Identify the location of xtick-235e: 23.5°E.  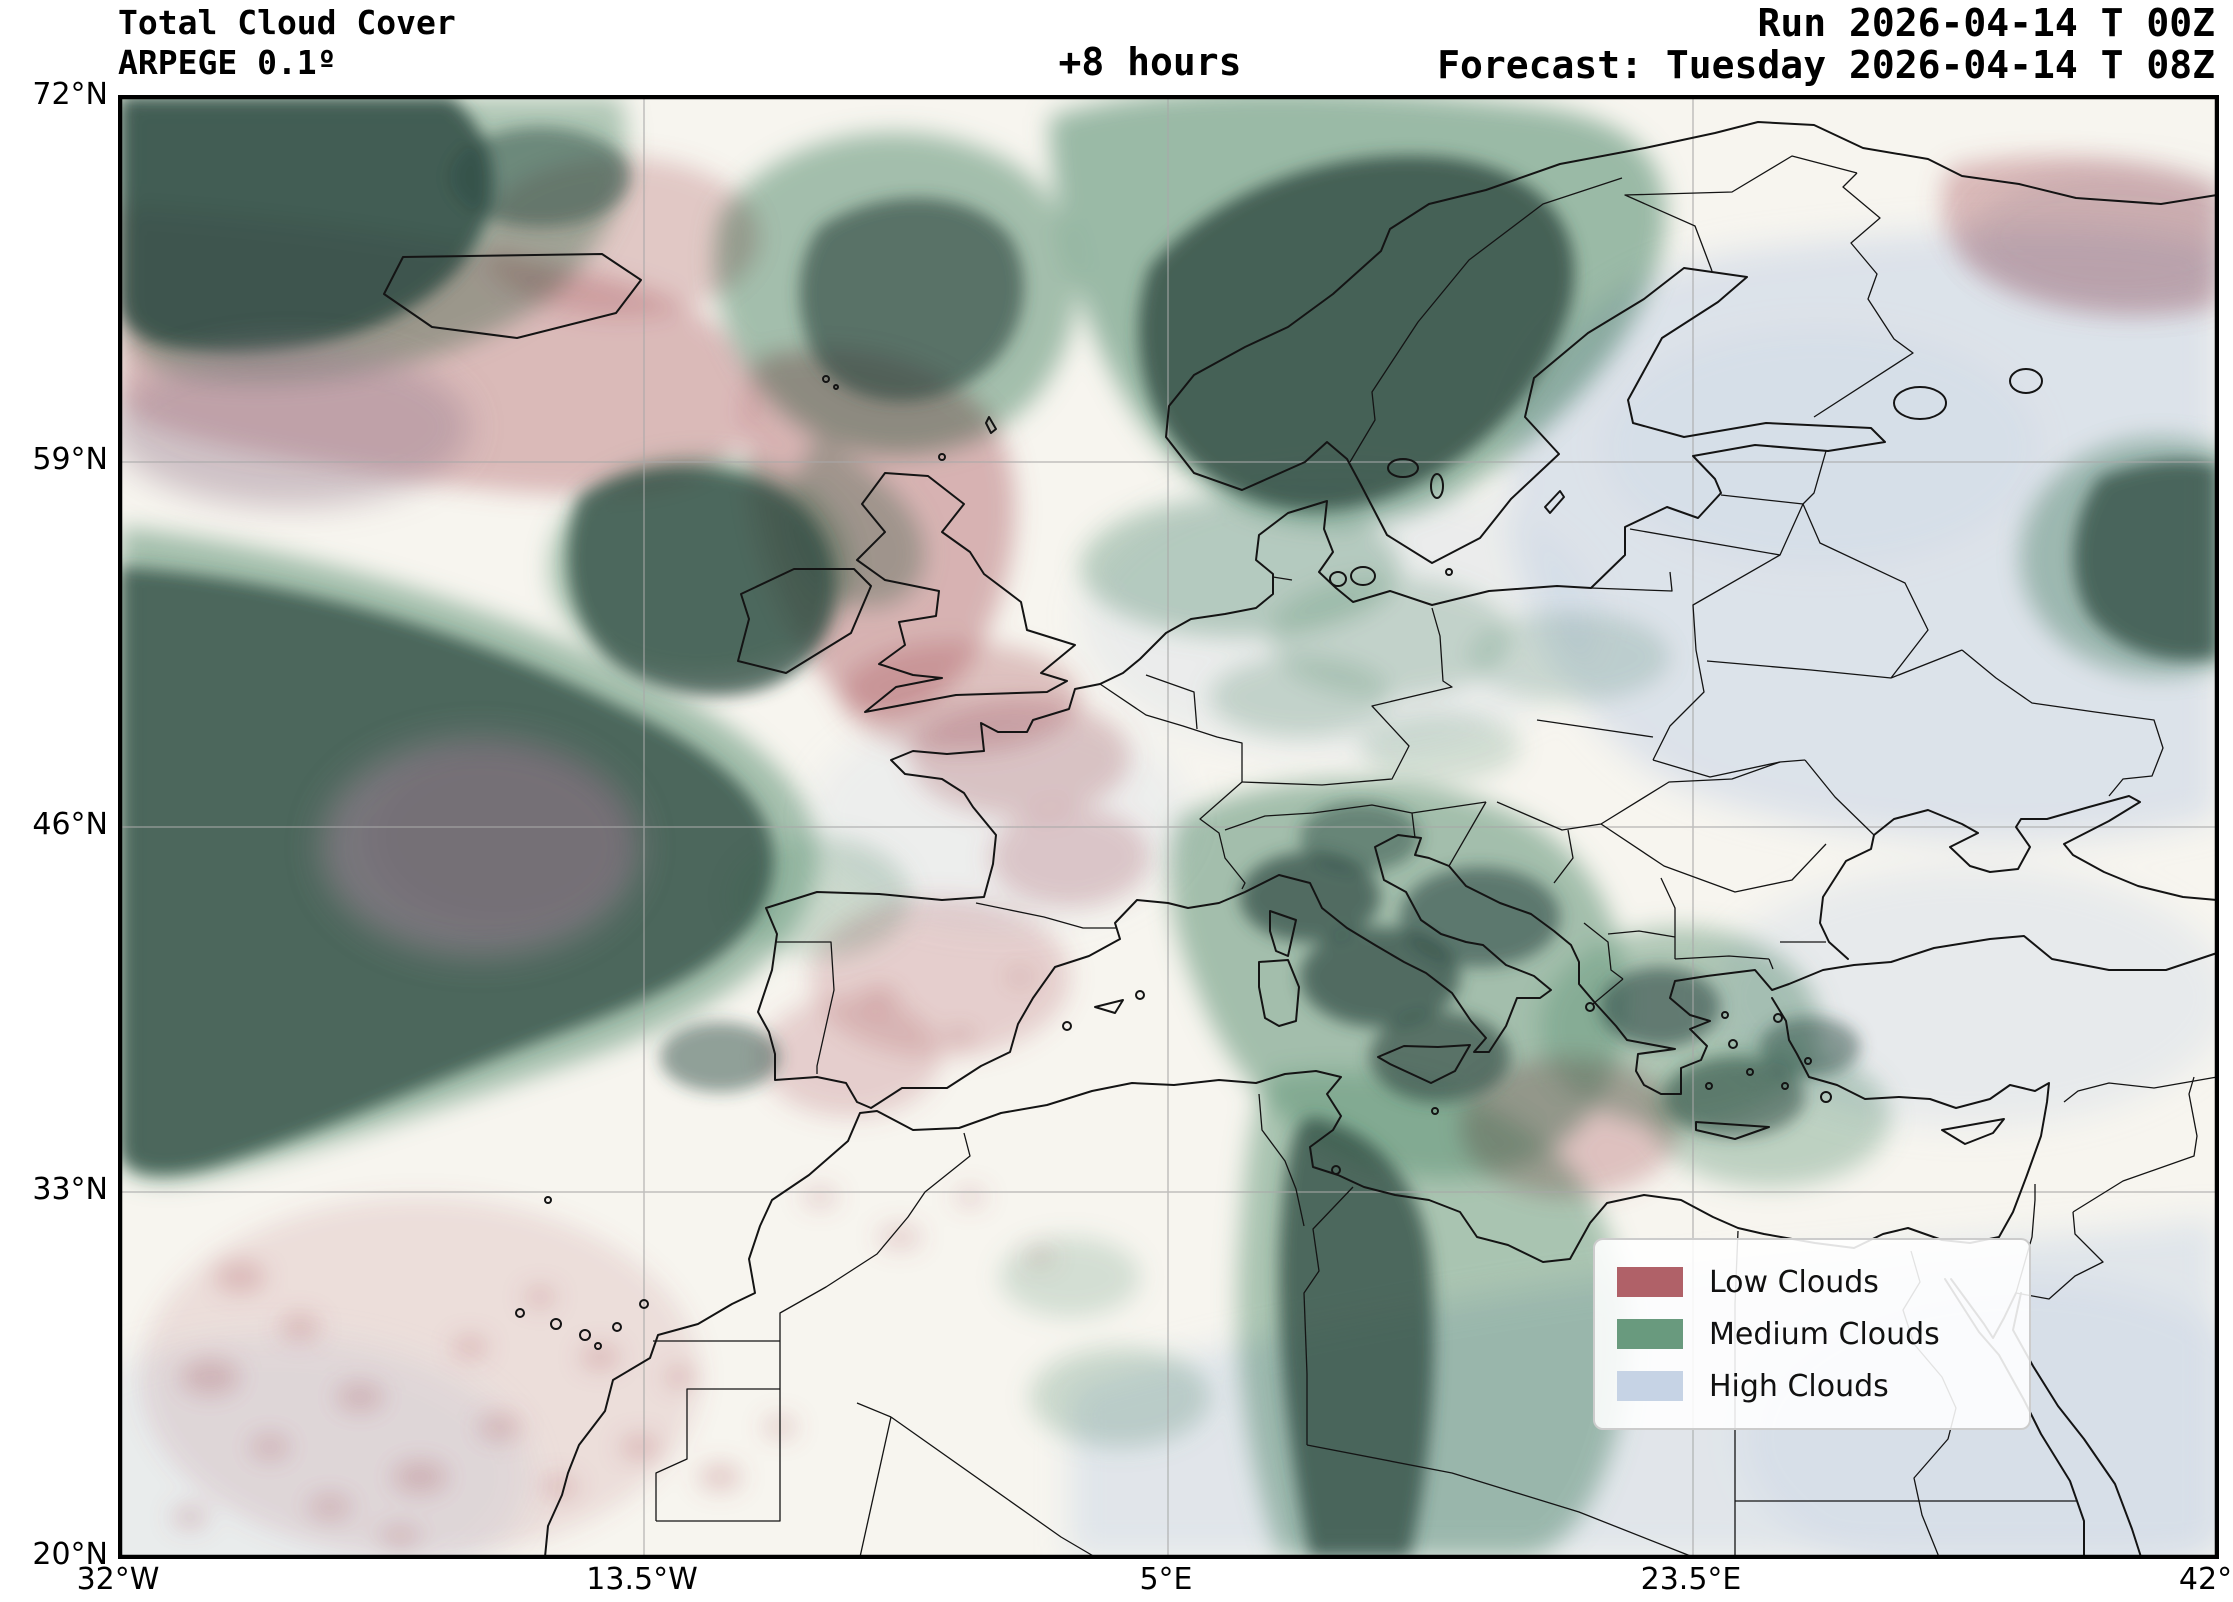
(1691, 1579).